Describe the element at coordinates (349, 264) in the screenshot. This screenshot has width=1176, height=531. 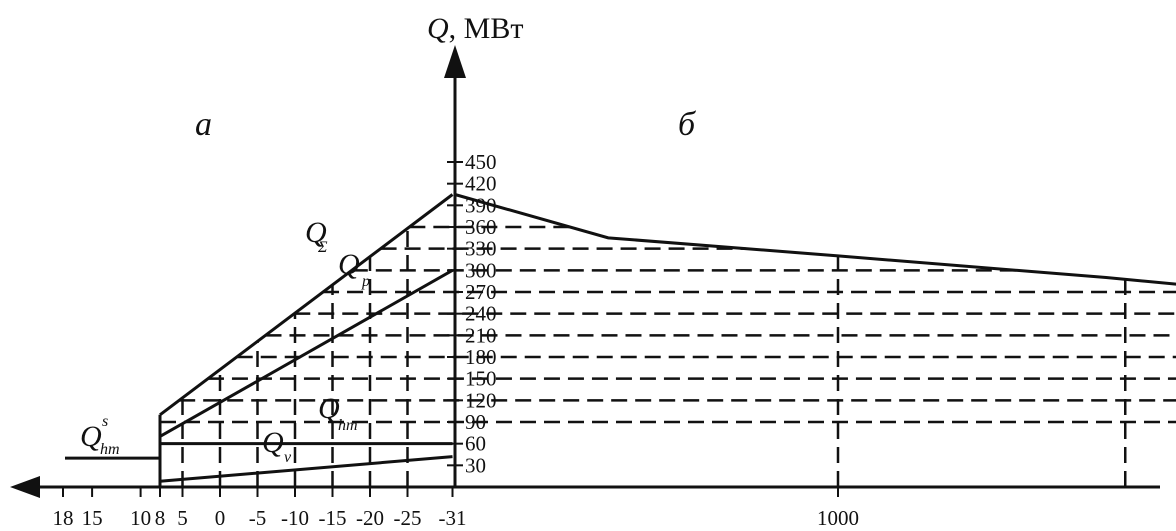
I see `curve-label-qp: Q` at that location.